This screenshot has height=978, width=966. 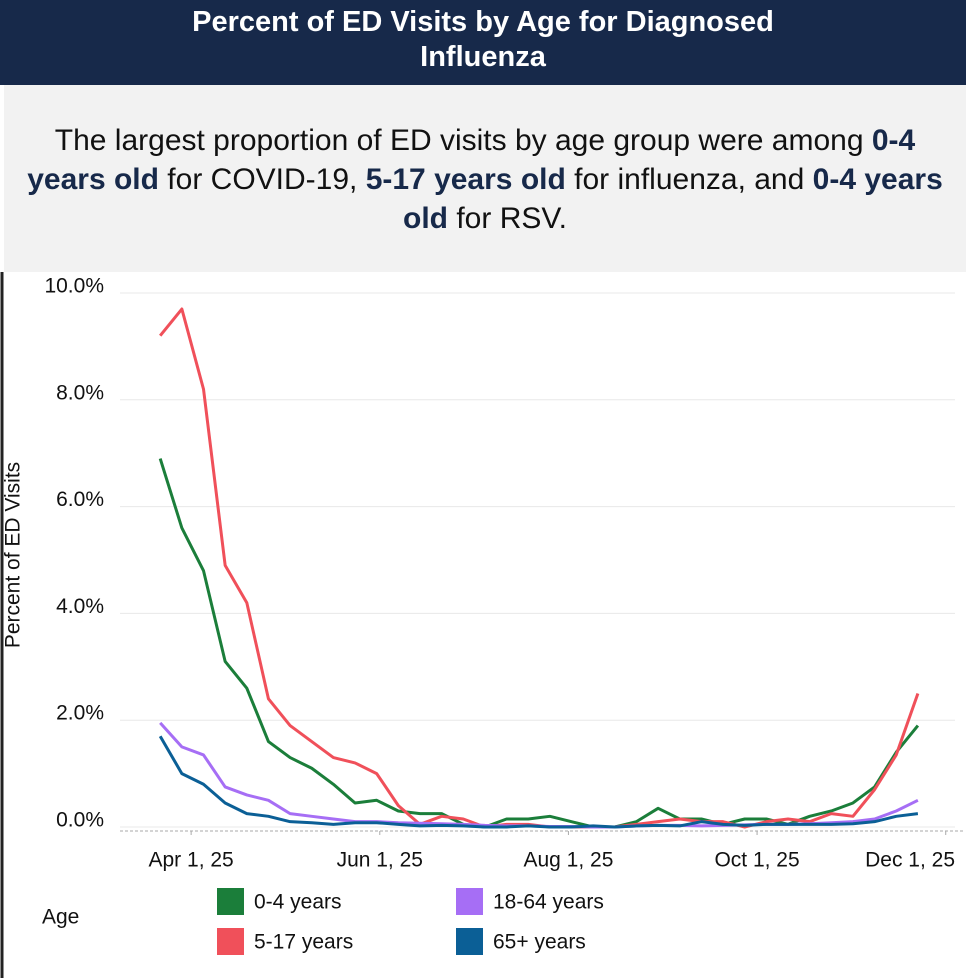 I want to click on subtitle-text: for COVID-19,, so click(x=262, y=179).